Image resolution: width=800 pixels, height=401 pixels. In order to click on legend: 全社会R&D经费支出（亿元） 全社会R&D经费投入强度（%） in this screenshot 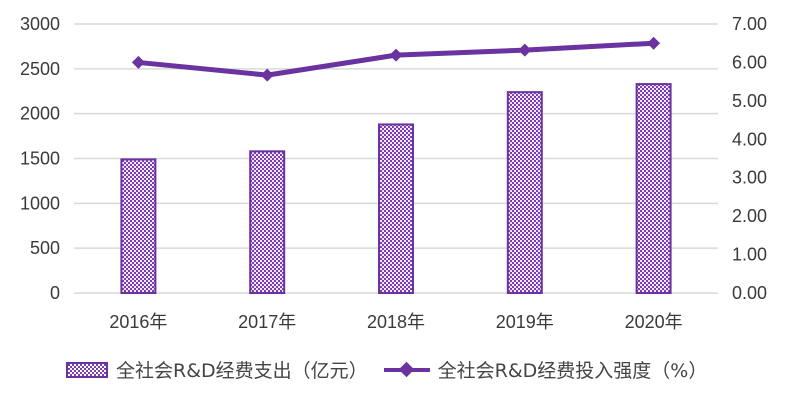, I will do `click(386, 369)`.